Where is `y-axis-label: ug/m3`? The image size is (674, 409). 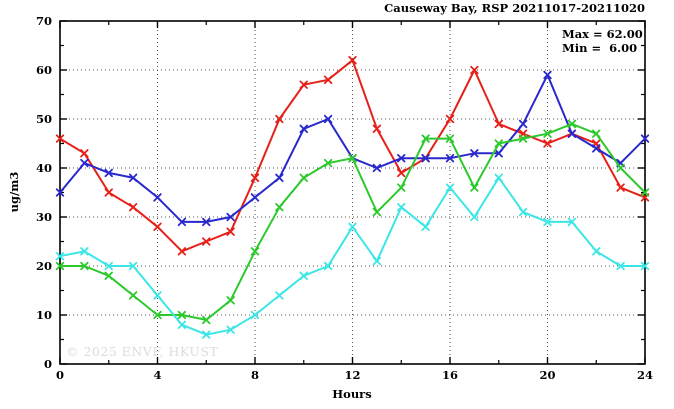
y-axis-label: ug/m3 is located at coordinates (14, 192).